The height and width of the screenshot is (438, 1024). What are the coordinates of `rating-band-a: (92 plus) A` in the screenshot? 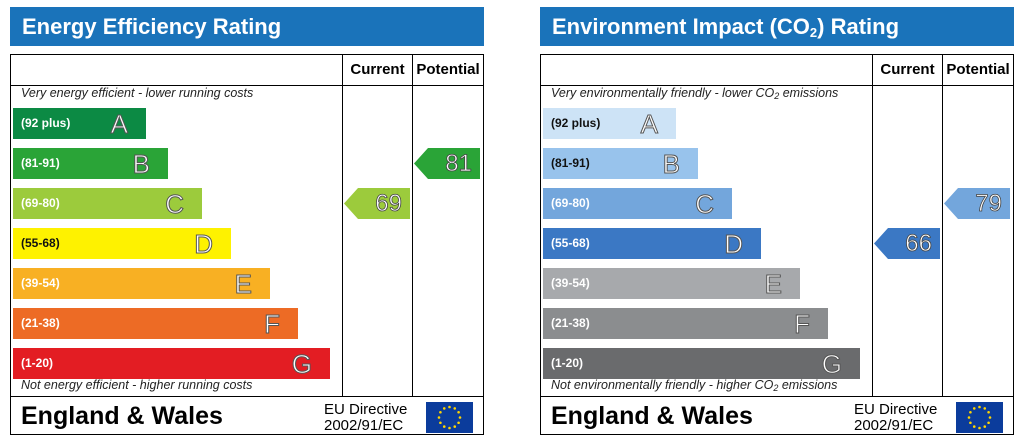 It's located at (79, 124).